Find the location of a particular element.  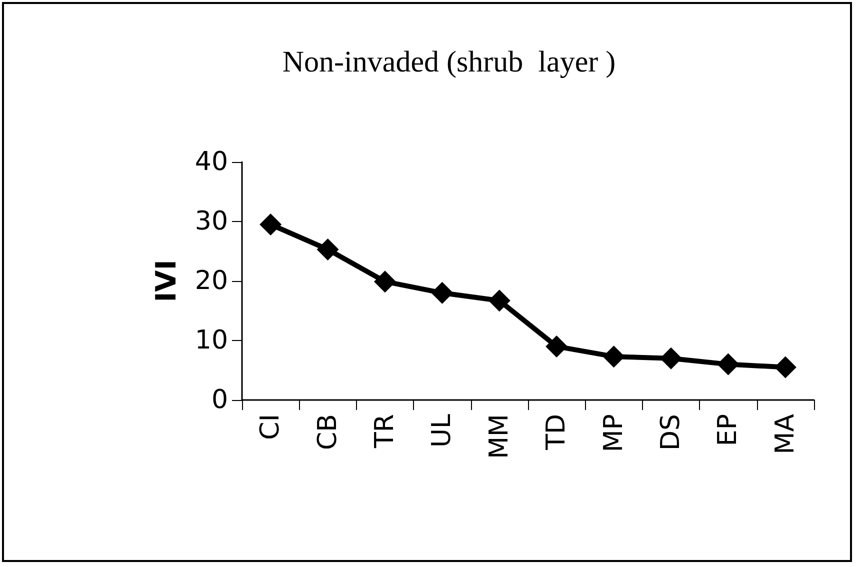

x-tick-label: MP is located at coordinates (613, 433).